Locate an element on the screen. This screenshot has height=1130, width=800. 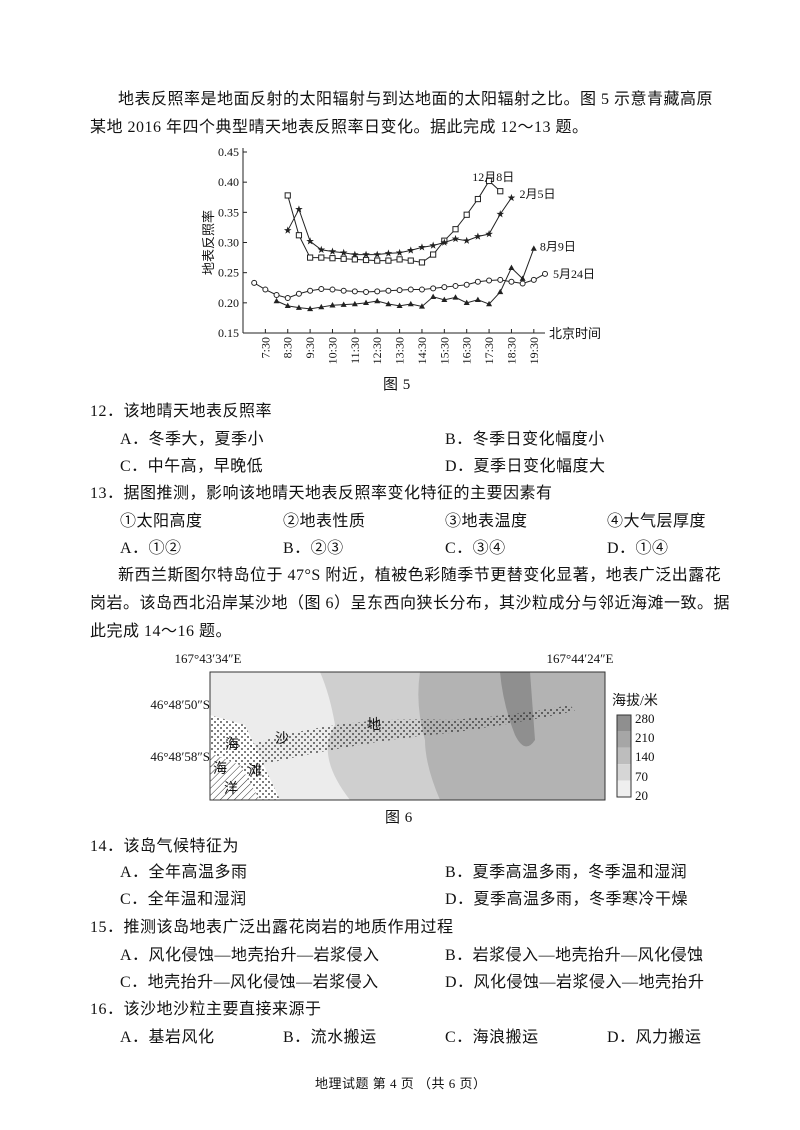
longitude-label: 167°44′24″E is located at coordinates (580, 658).